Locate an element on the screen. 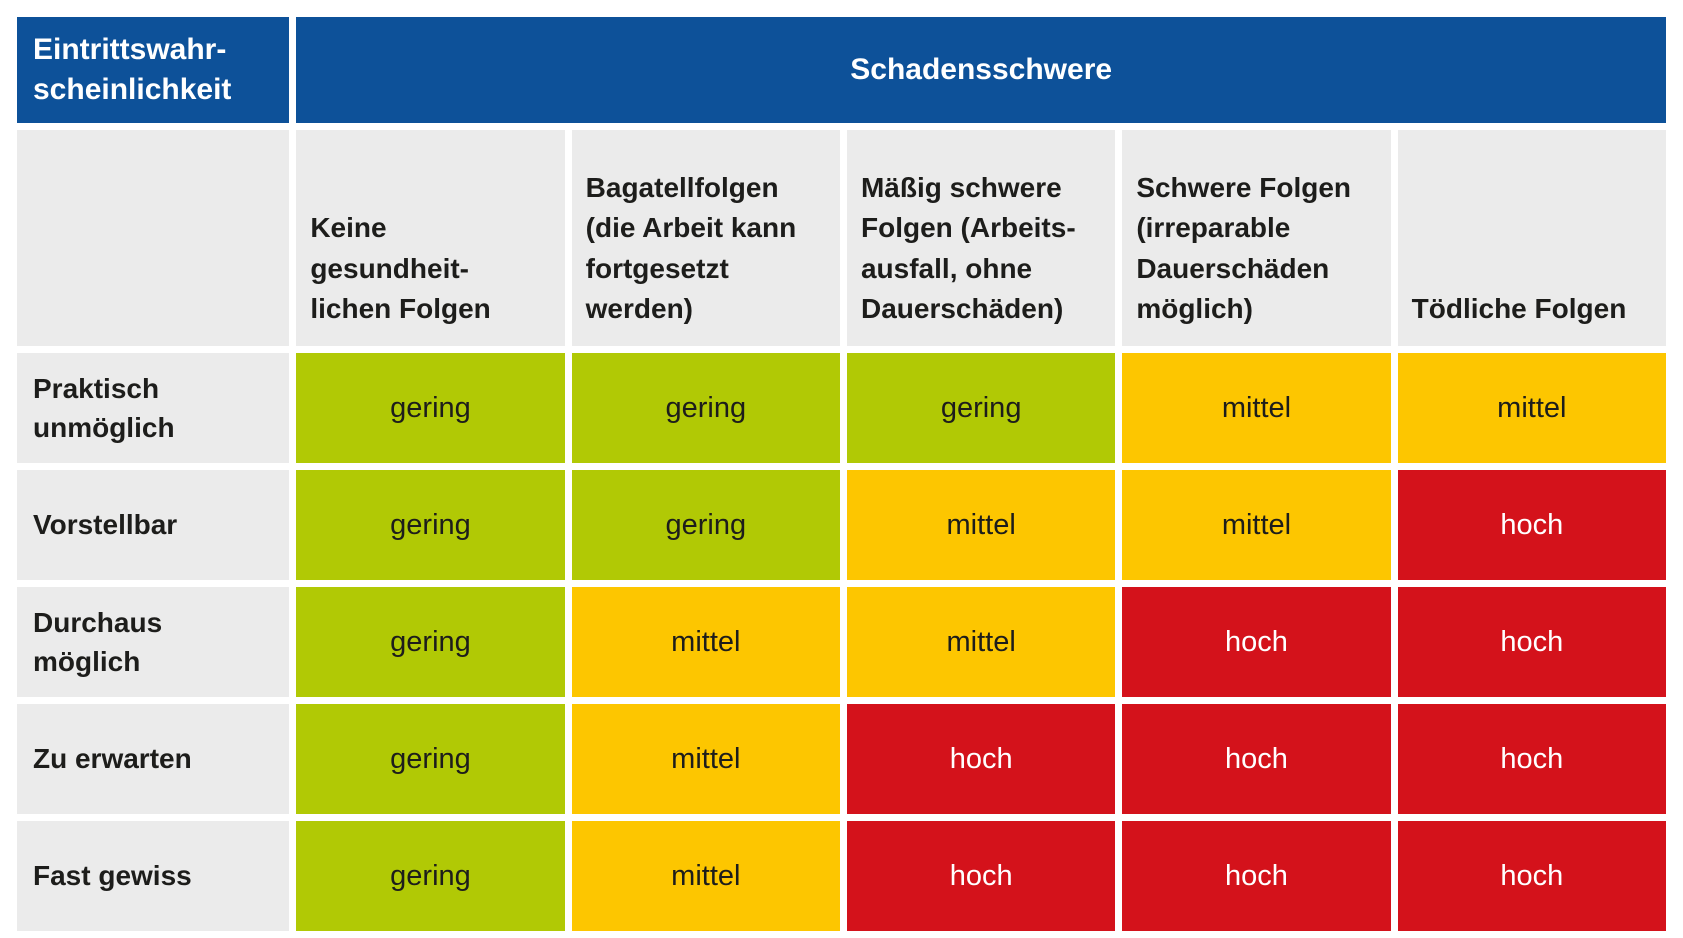  risk-cell-r4-c3: hoch is located at coordinates (981, 759).